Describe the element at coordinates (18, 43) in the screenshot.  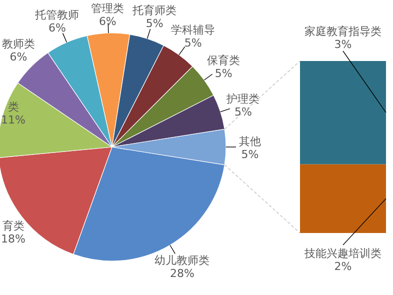
I see `slice-label: 教师类` at that location.